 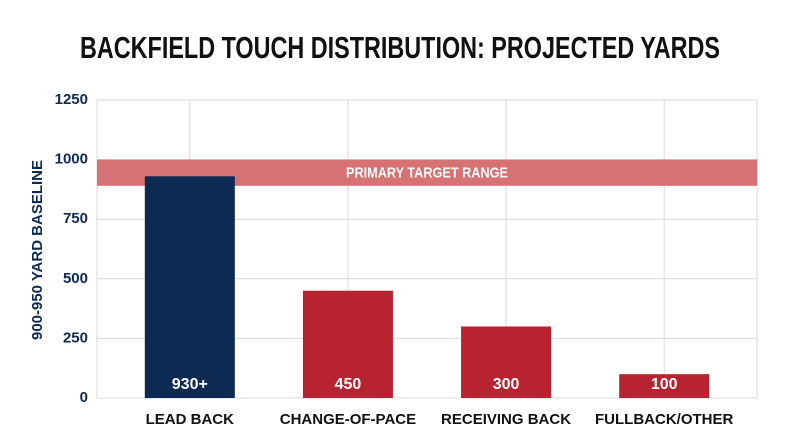 What do you see at coordinates (348, 384) in the screenshot?
I see `value-label: 450` at bounding box center [348, 384].